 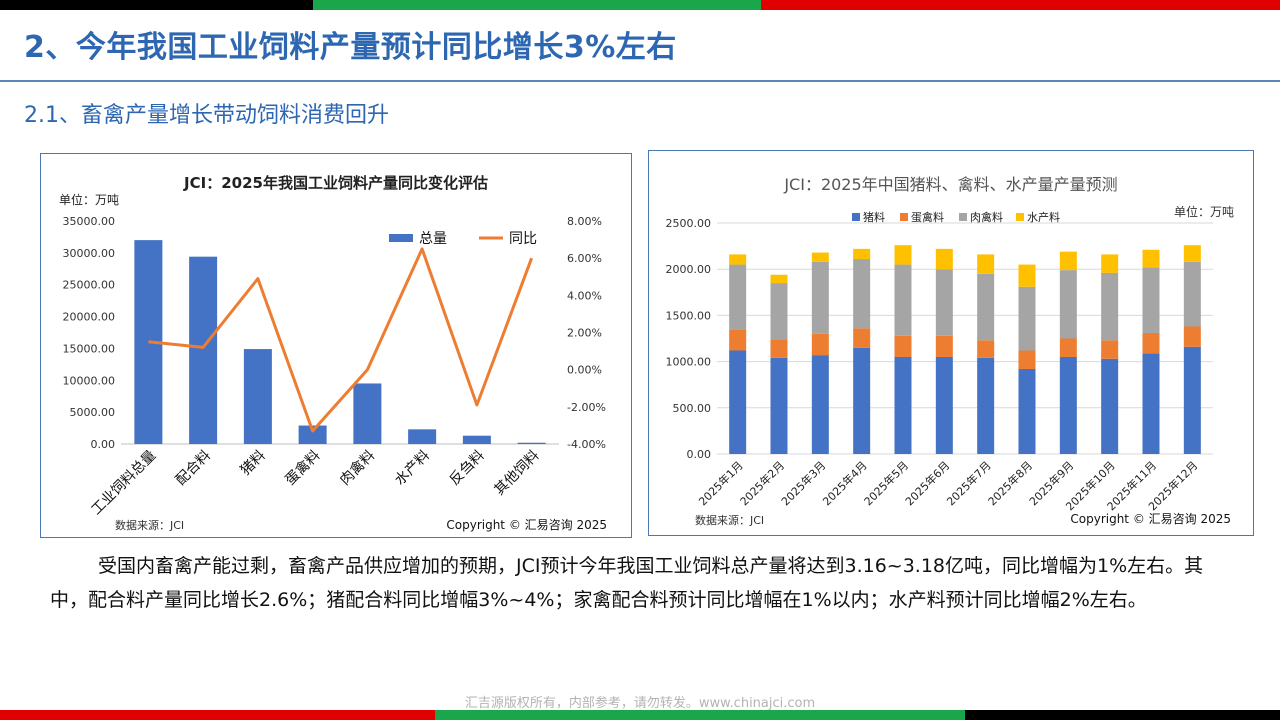 I want to click on chart1-left-tick: 25000.00, so click(x=89, y=285).